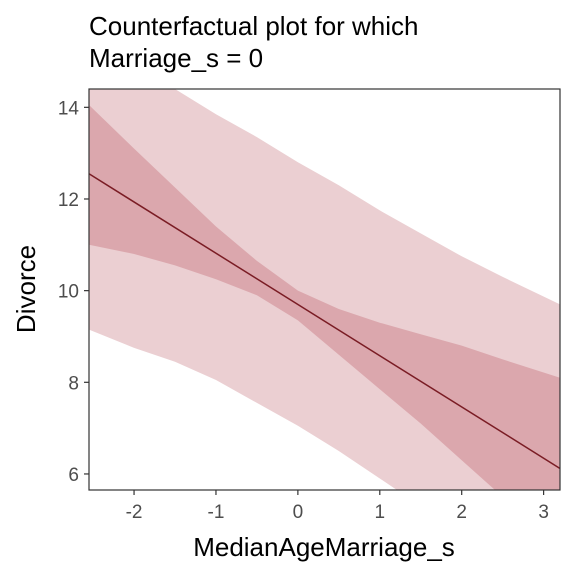  I want to click on chart-title-line-2: Marriage_s = 0, so click(176, 58).